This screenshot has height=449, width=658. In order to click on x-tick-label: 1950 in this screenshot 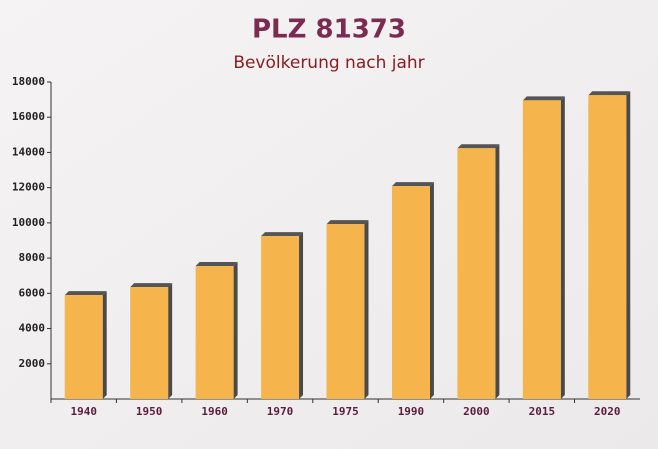, I will do `click(149, 411)`.